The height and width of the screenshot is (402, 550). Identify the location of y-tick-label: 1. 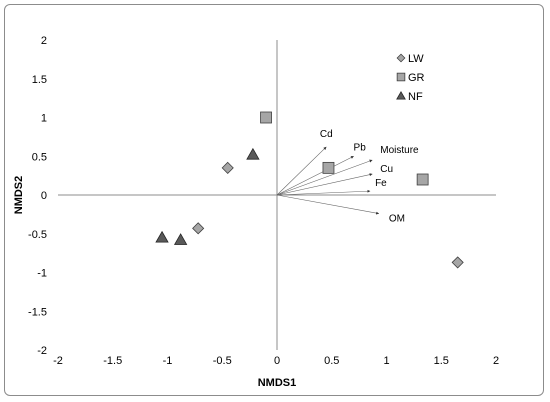
(44, 119).